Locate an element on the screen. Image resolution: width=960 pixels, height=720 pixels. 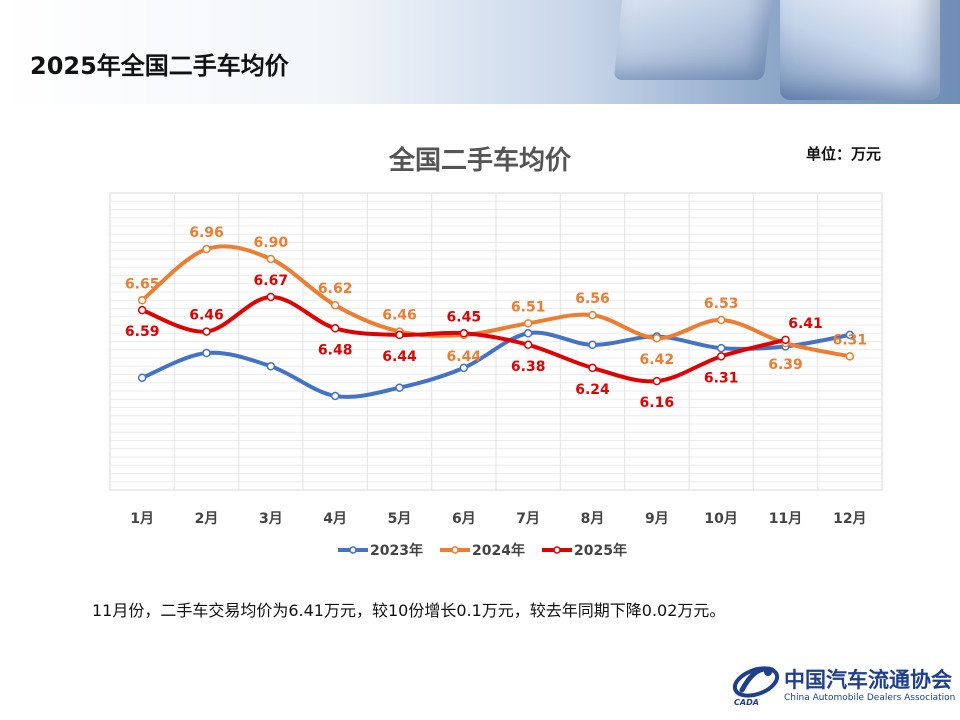
x-tick-label: 3月 is located at coordinates (271, 519).